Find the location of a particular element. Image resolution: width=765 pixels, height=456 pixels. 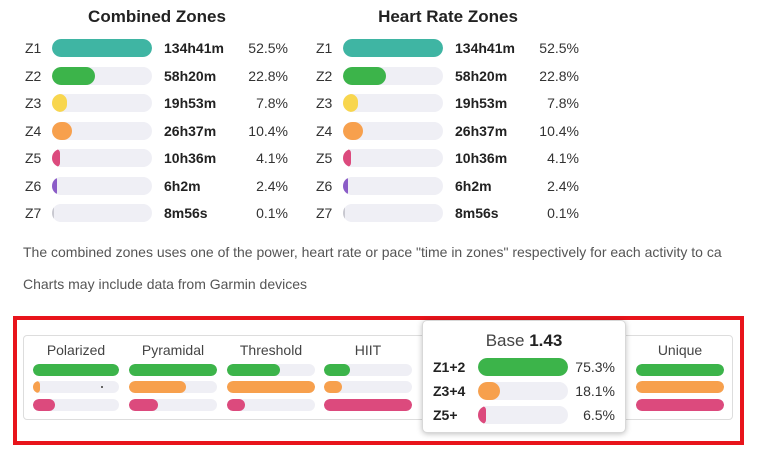

combined-zone-row-z6: Z6 6h2m 2.4% is located at coordinates (169, 187).